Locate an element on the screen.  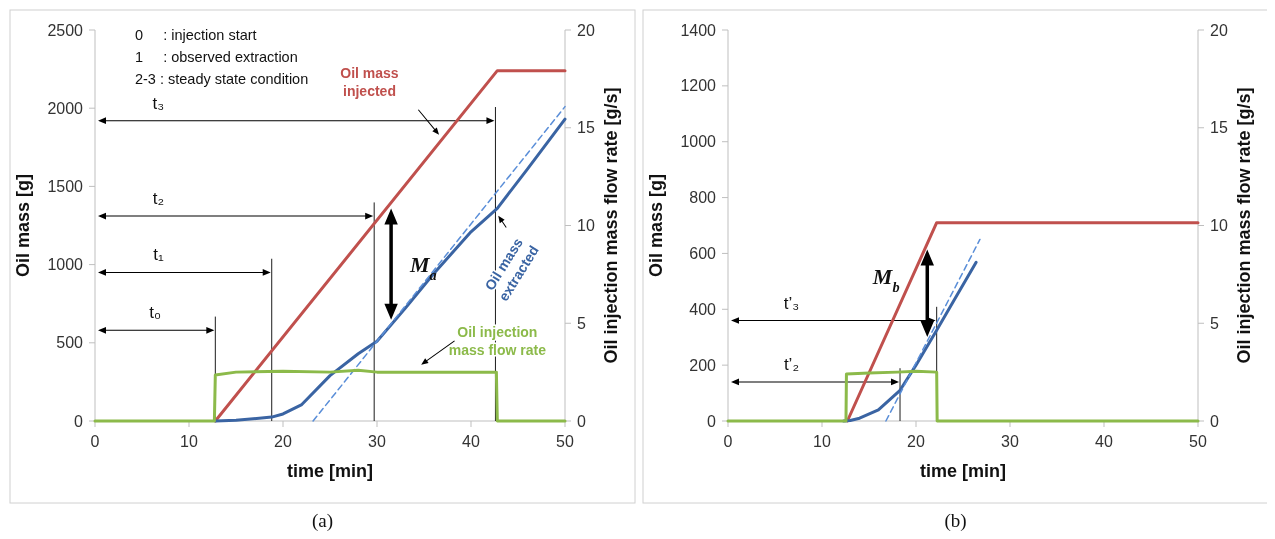
annotation: t₂ is located at coordinates (158, 199).